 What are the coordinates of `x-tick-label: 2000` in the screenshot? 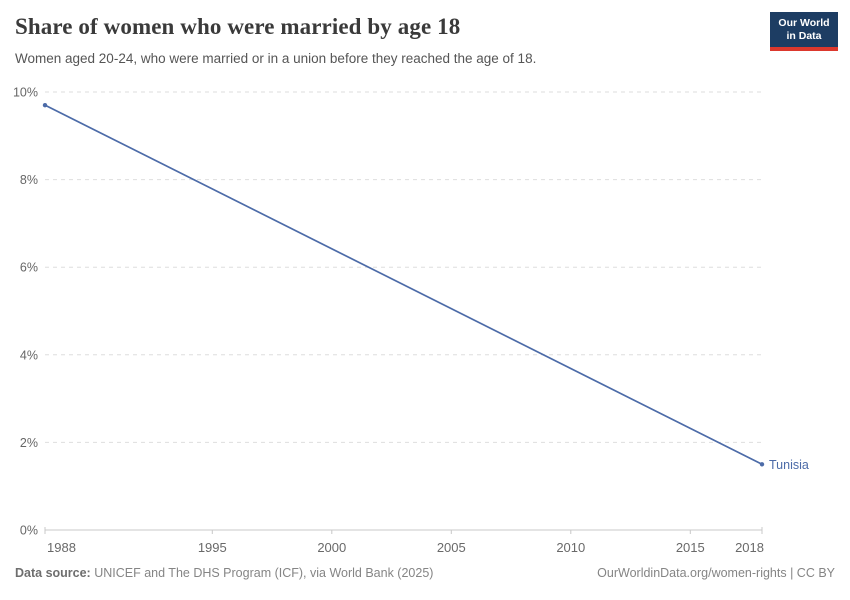 It's located at (331, 547).